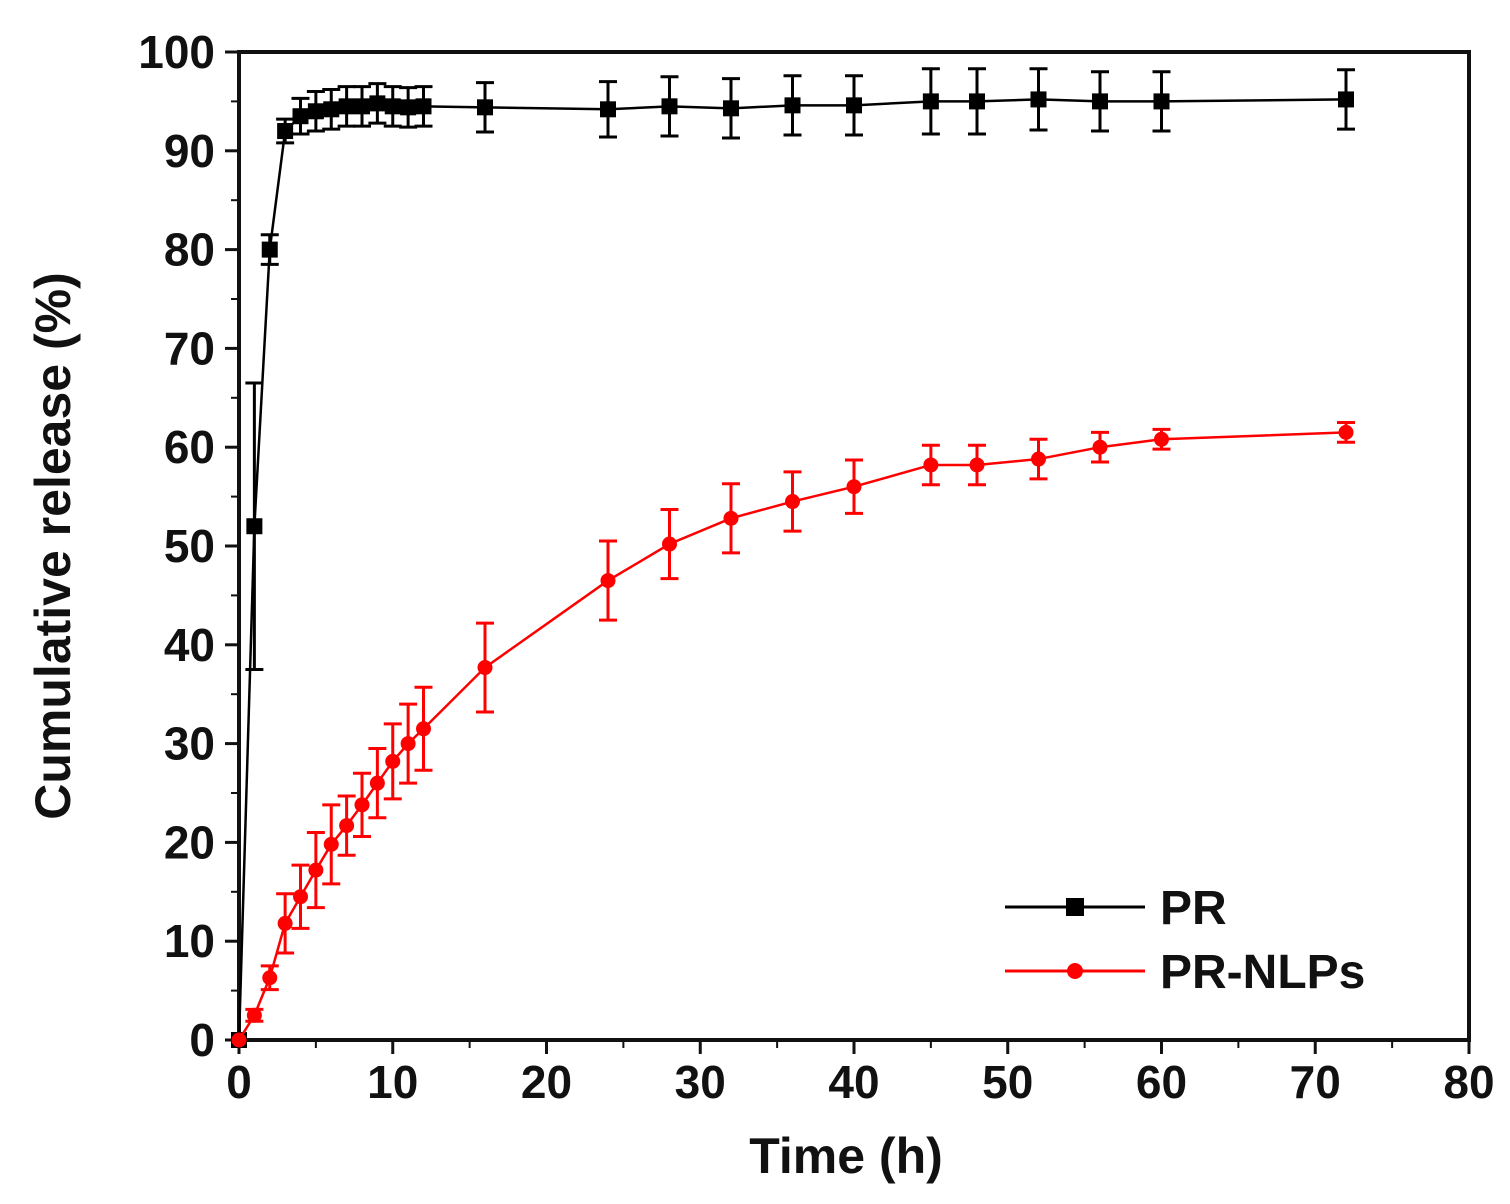  I want to click on y-tick-label: 30, so click(189, 744).